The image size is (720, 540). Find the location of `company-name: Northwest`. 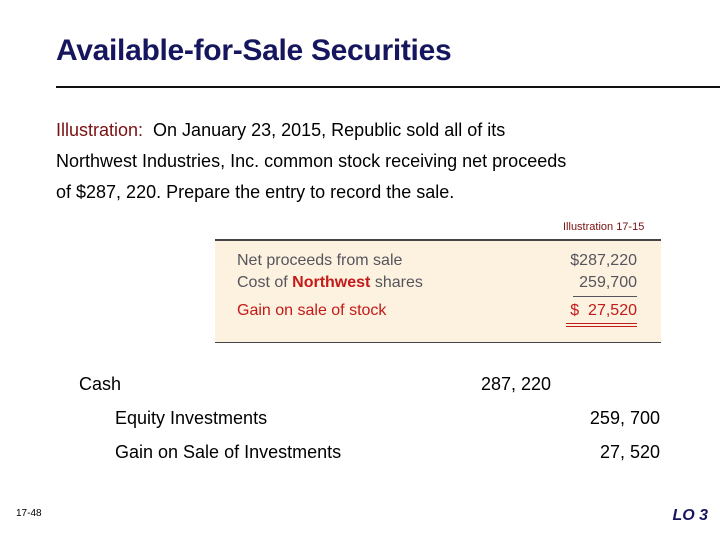

company-name: Northwest is located at coordinates (331, 282).